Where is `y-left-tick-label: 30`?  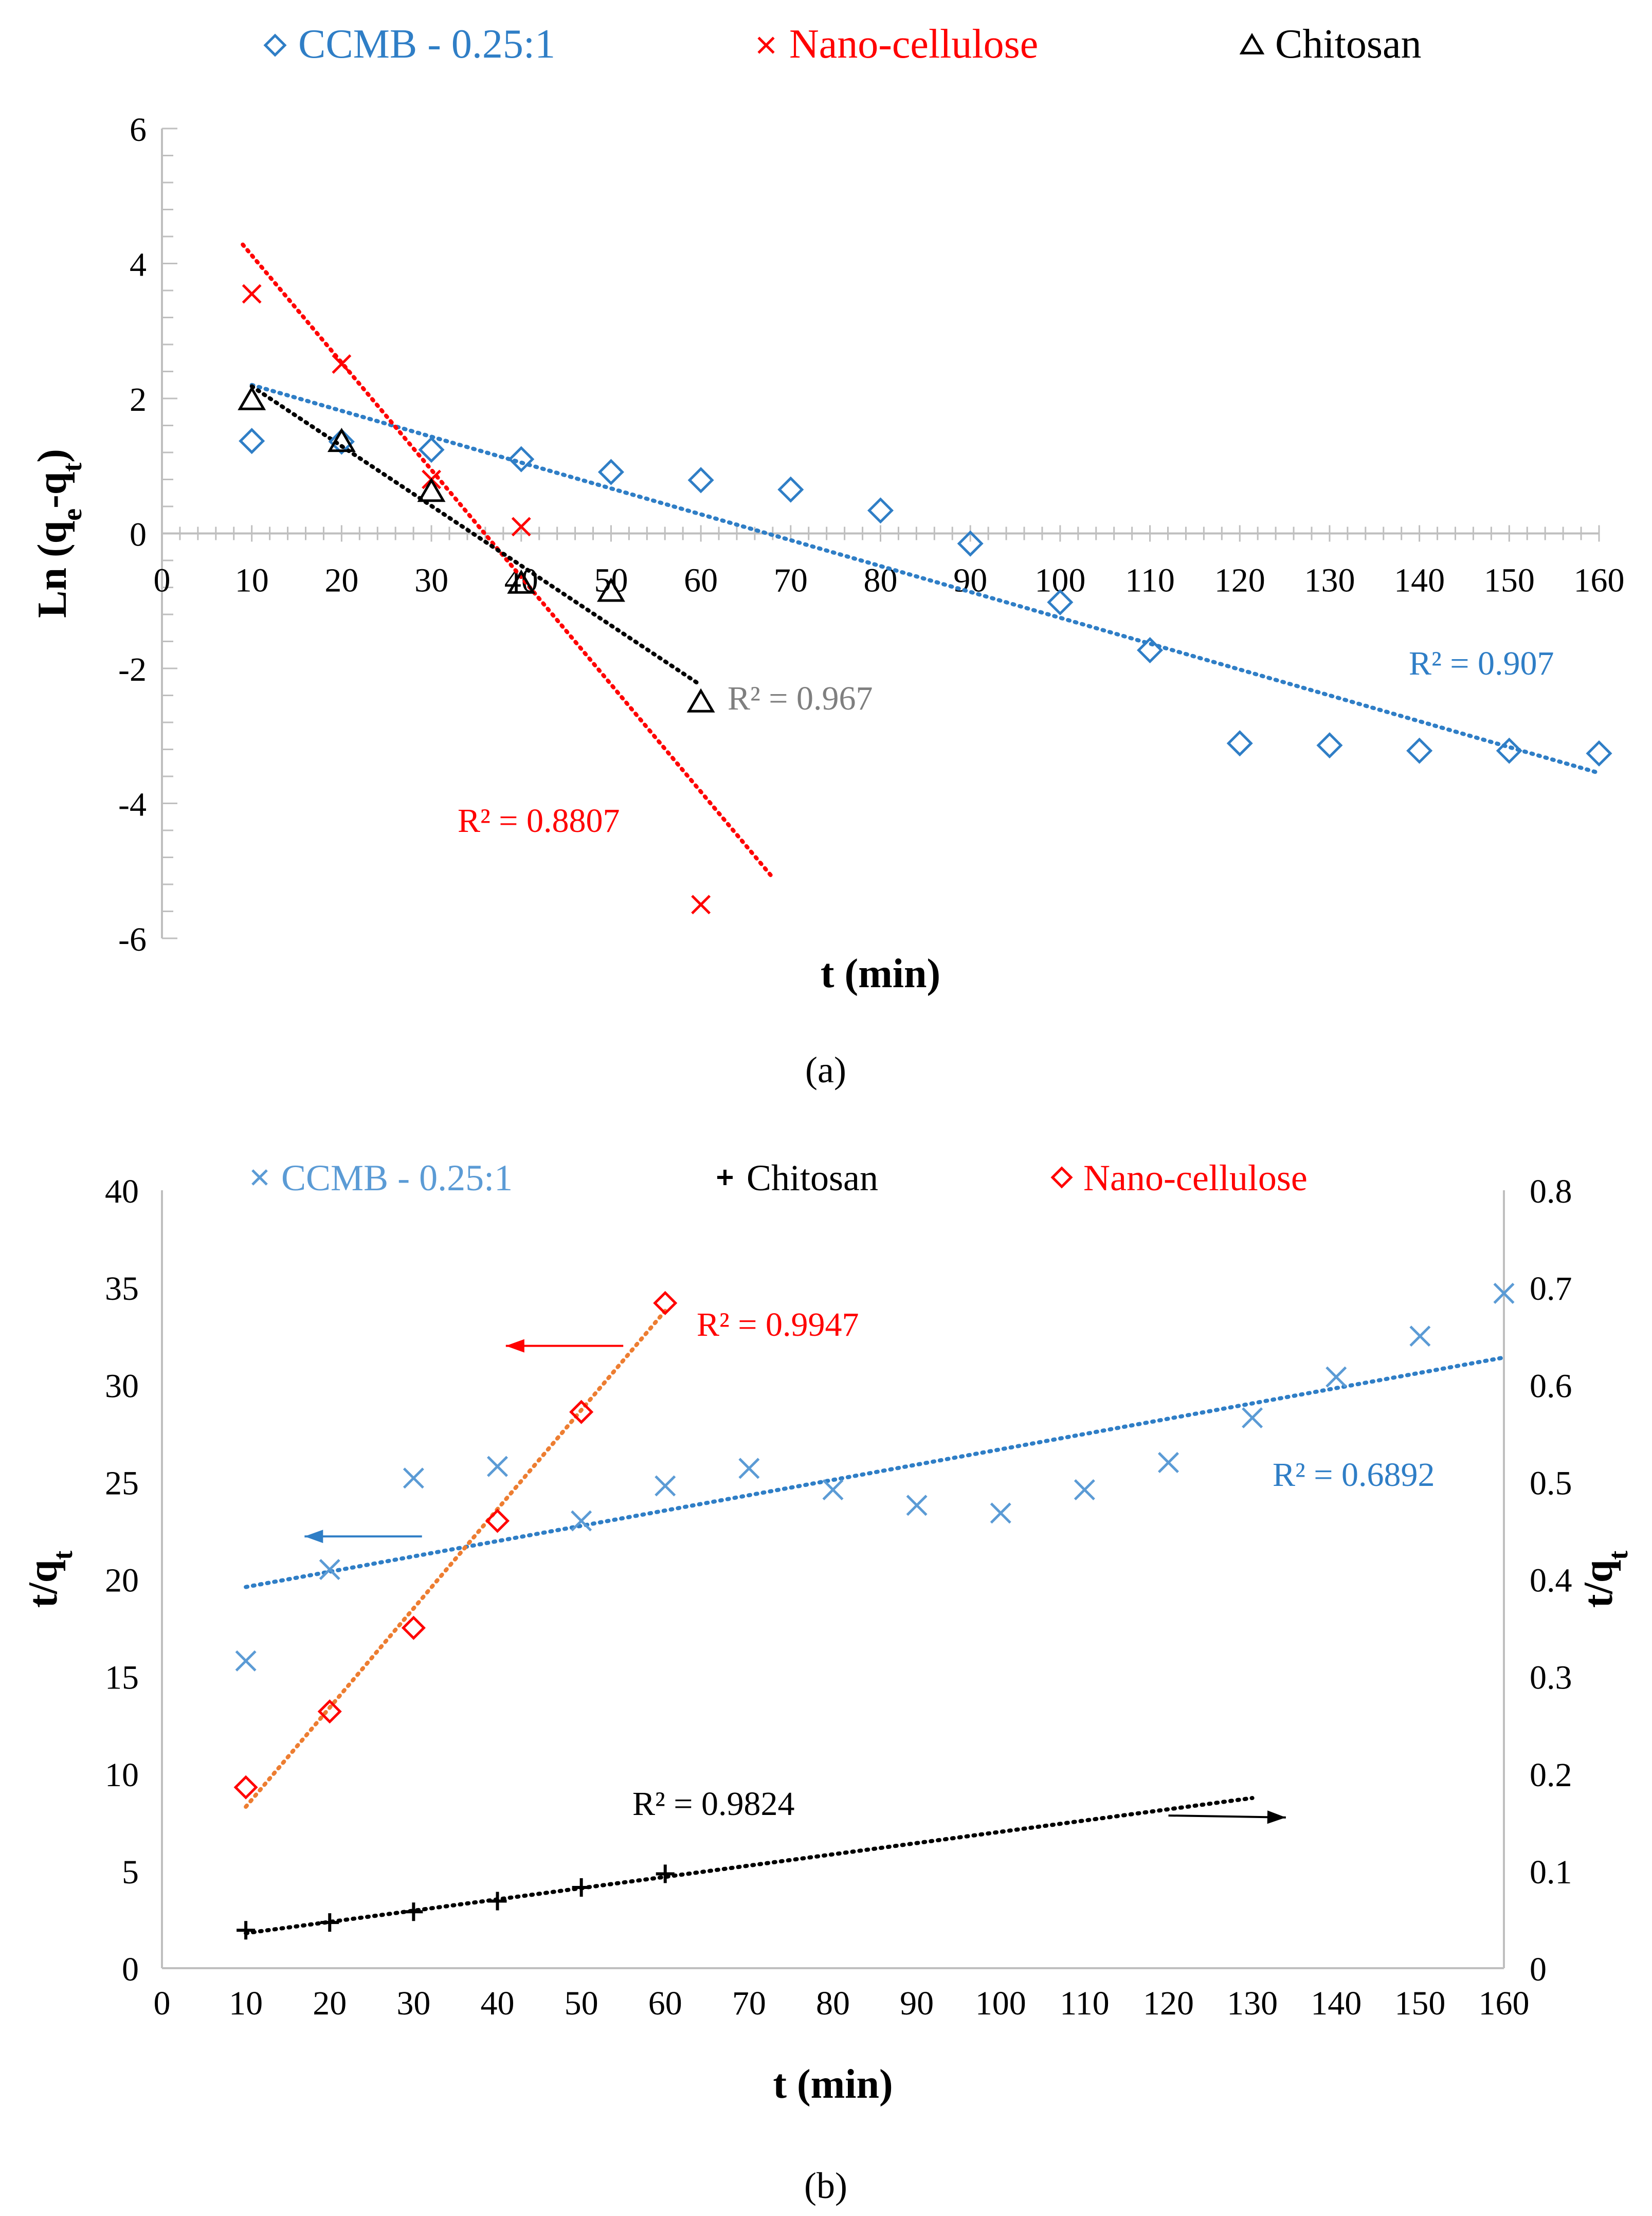 y-left-tick-label: 30 is located at coordinates (122, 1386).